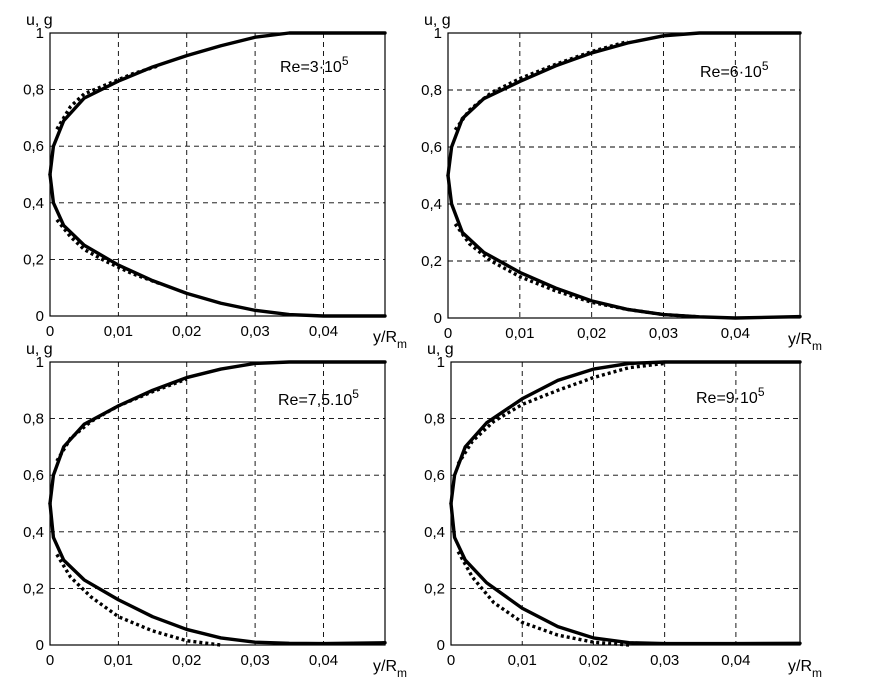 This screenshot has height=692, width=877. What do you see at coordinates (314, 65) in the screenshot?
I see `re-annotation: Re=3·105` at bounding box center [314, 65].